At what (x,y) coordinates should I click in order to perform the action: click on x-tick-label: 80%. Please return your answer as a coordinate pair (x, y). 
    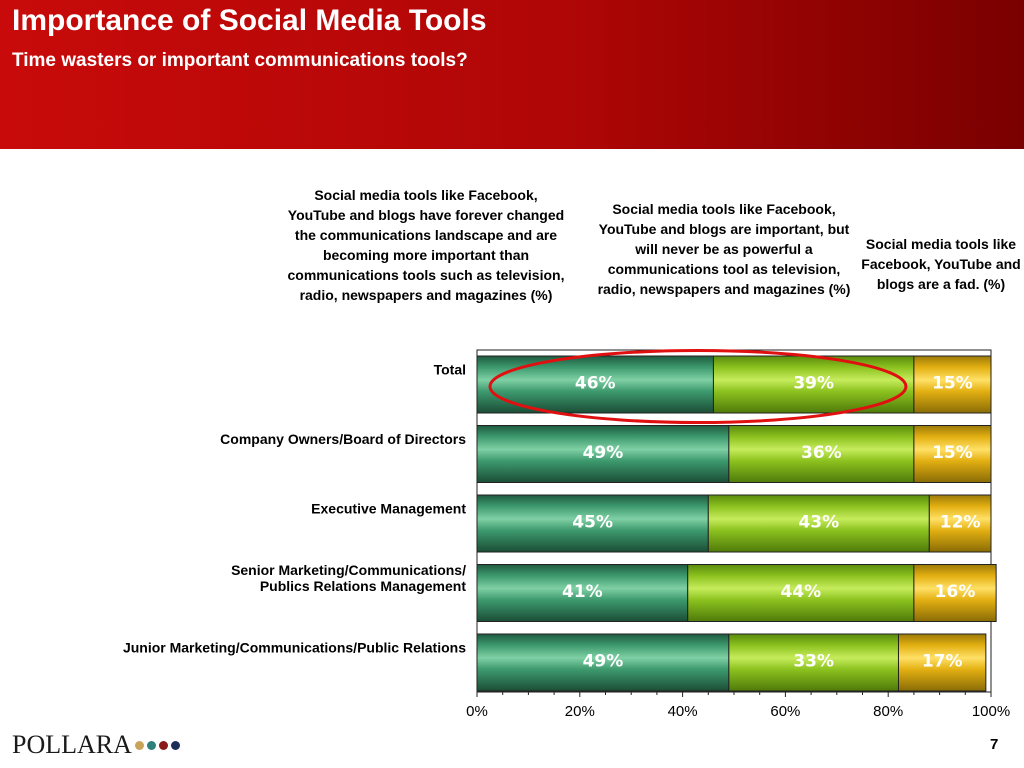
    Looking at the image, I should click on (888, 711).